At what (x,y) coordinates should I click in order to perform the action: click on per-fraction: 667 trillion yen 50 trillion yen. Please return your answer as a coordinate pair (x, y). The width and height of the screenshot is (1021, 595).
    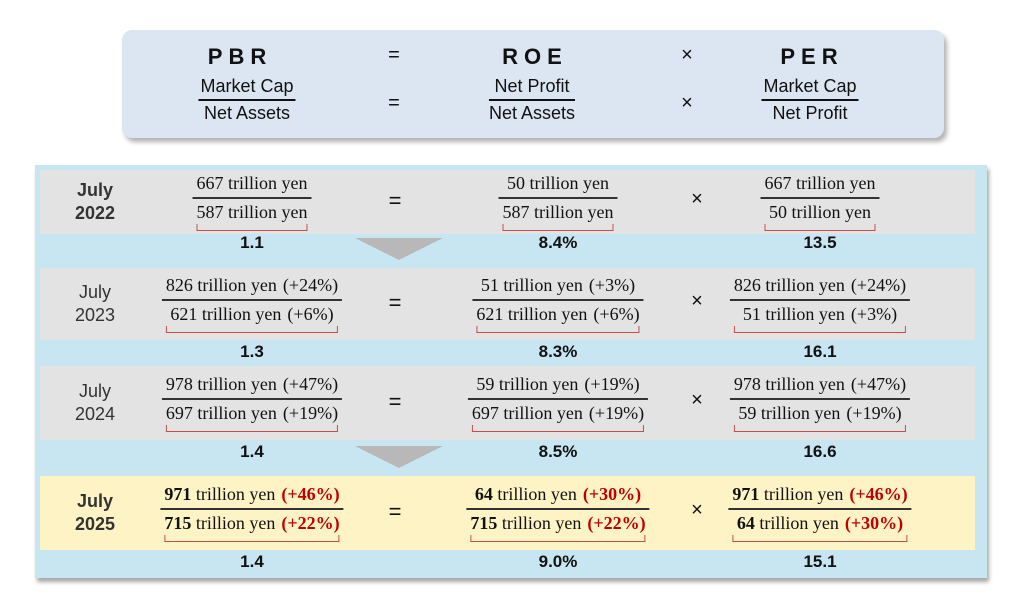
    Looking at the image, I should click on (820, 202).